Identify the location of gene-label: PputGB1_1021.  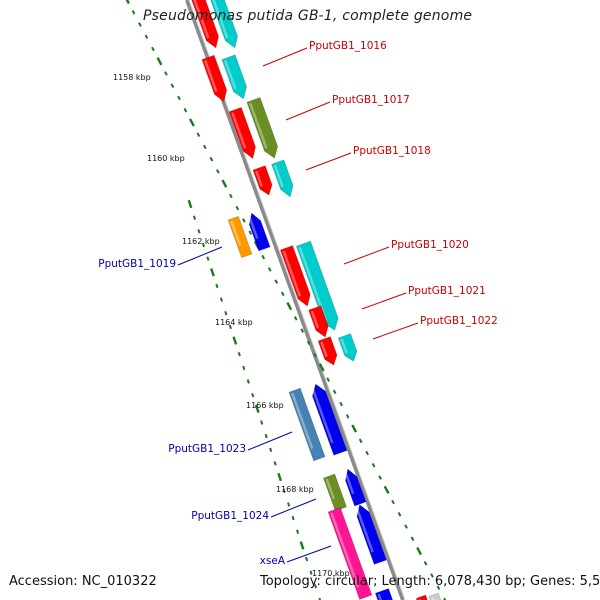
(447, 291).